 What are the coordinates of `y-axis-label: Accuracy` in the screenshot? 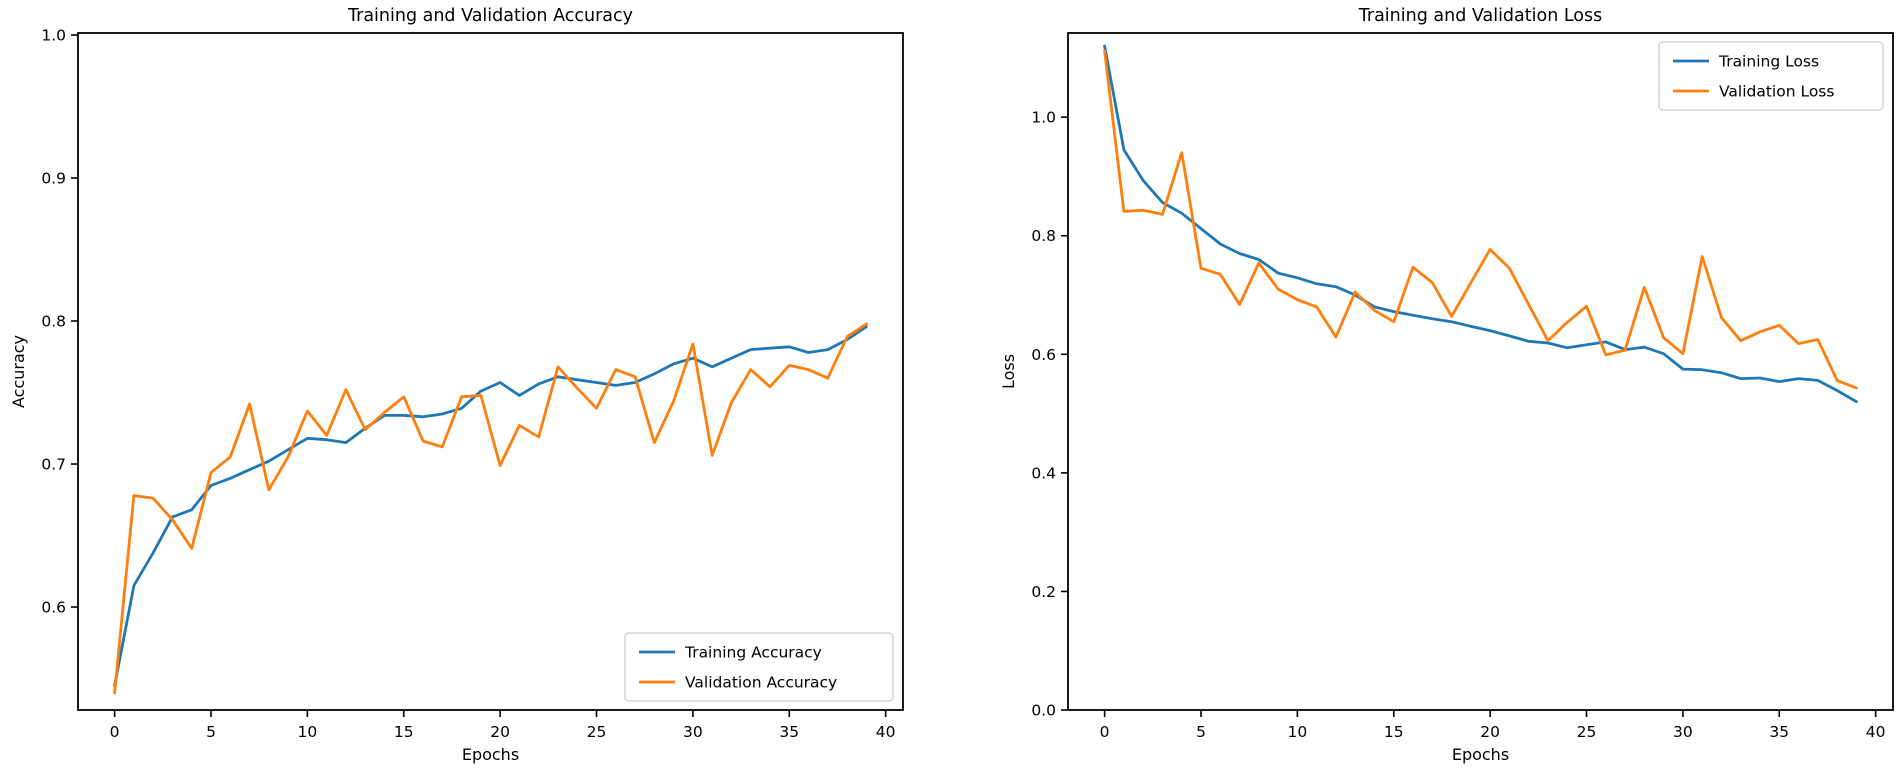 It's located at (18, 371).